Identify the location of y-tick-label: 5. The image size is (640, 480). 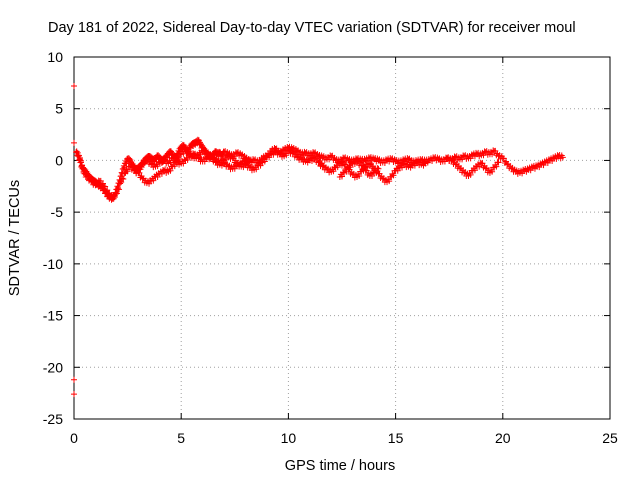
(59, 109).